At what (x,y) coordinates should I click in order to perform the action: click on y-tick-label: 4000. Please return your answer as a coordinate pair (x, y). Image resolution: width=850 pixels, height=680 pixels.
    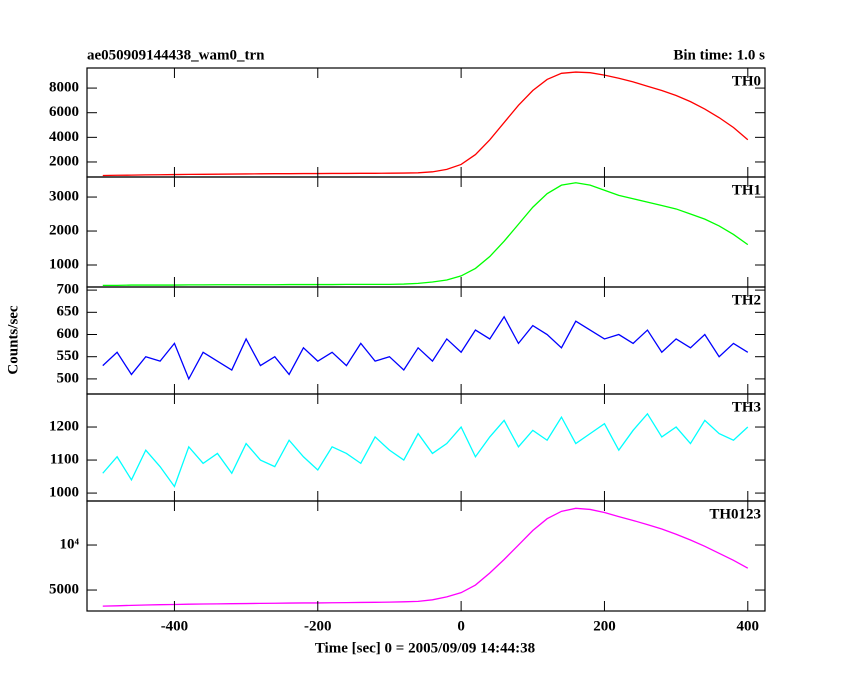
    Looking at the image, I should click on (64, 137).